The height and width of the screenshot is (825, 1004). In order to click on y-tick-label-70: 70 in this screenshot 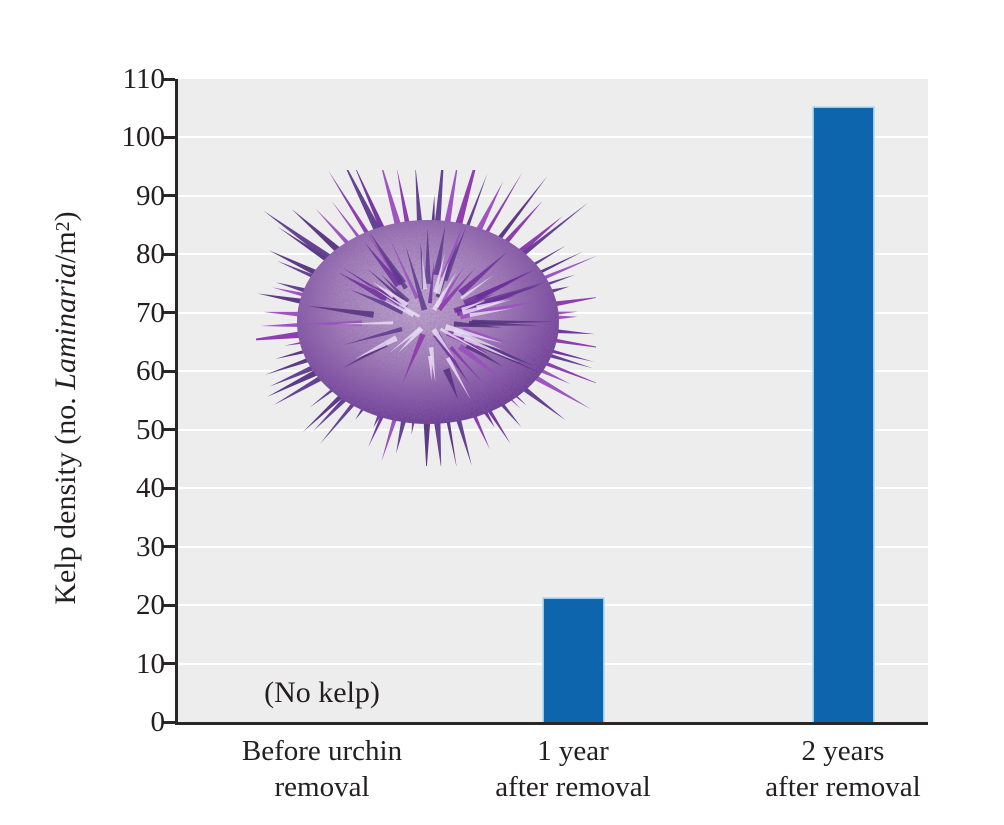, I will do `click(150, 312)`.